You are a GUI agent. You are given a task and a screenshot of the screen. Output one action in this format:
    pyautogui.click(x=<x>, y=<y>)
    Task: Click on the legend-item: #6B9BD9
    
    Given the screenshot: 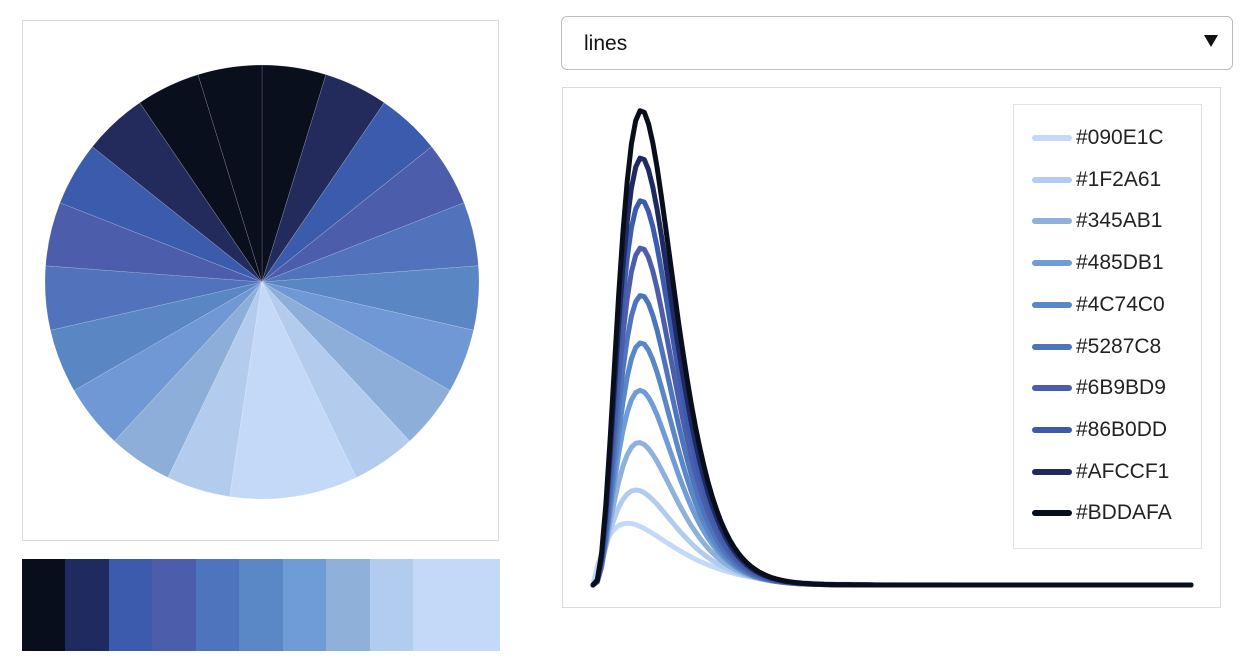 What is the action you would take?
    pyautogui.click(x=1099, y=388)
    